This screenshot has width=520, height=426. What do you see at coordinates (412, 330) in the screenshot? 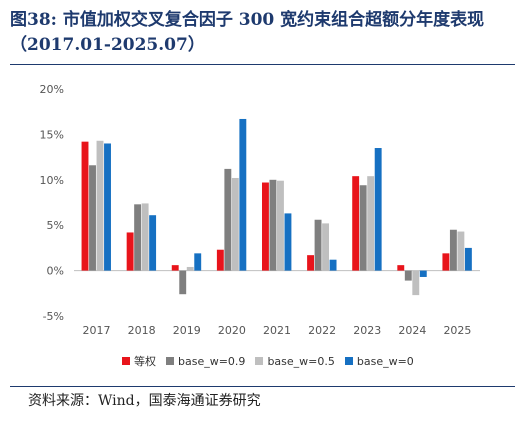
I see `x-tick-label: 2024` at bounding box center [412, 330].